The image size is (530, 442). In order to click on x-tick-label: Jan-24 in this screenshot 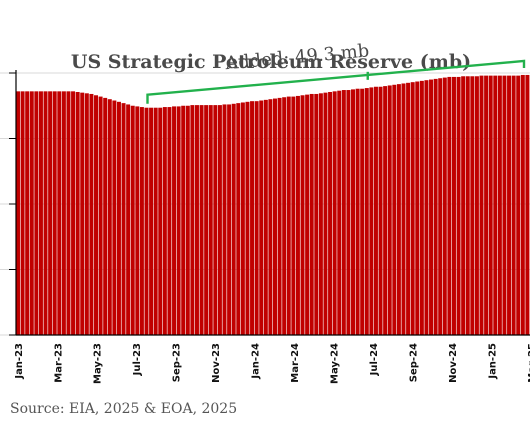, I will do `click(256, 361)`.